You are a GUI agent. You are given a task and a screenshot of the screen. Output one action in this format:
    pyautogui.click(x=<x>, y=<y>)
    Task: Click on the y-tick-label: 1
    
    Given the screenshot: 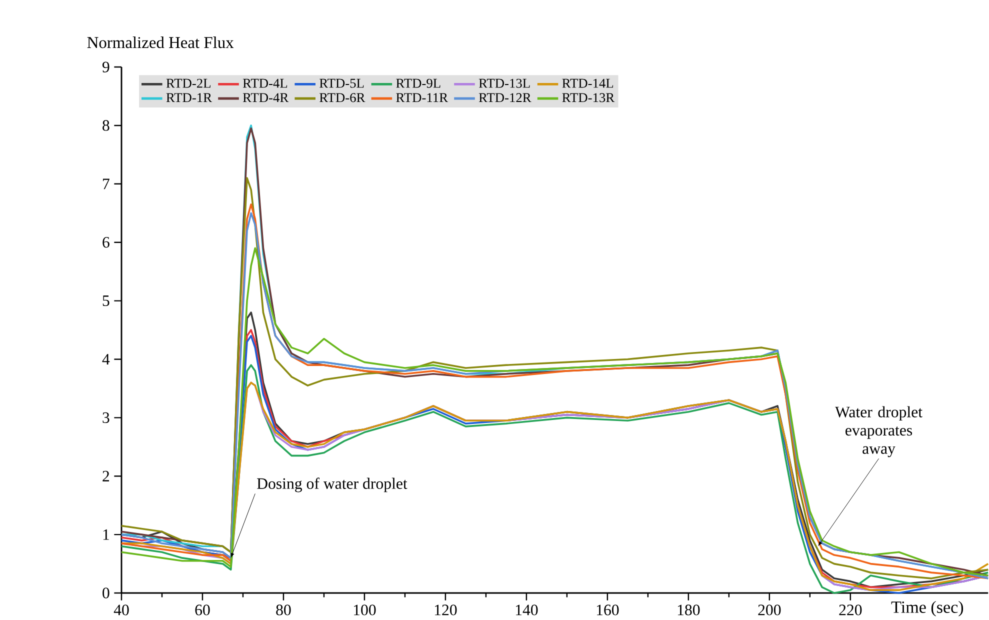 What is the action you would take?
    pyautogui.click(x=106, y=534)
    